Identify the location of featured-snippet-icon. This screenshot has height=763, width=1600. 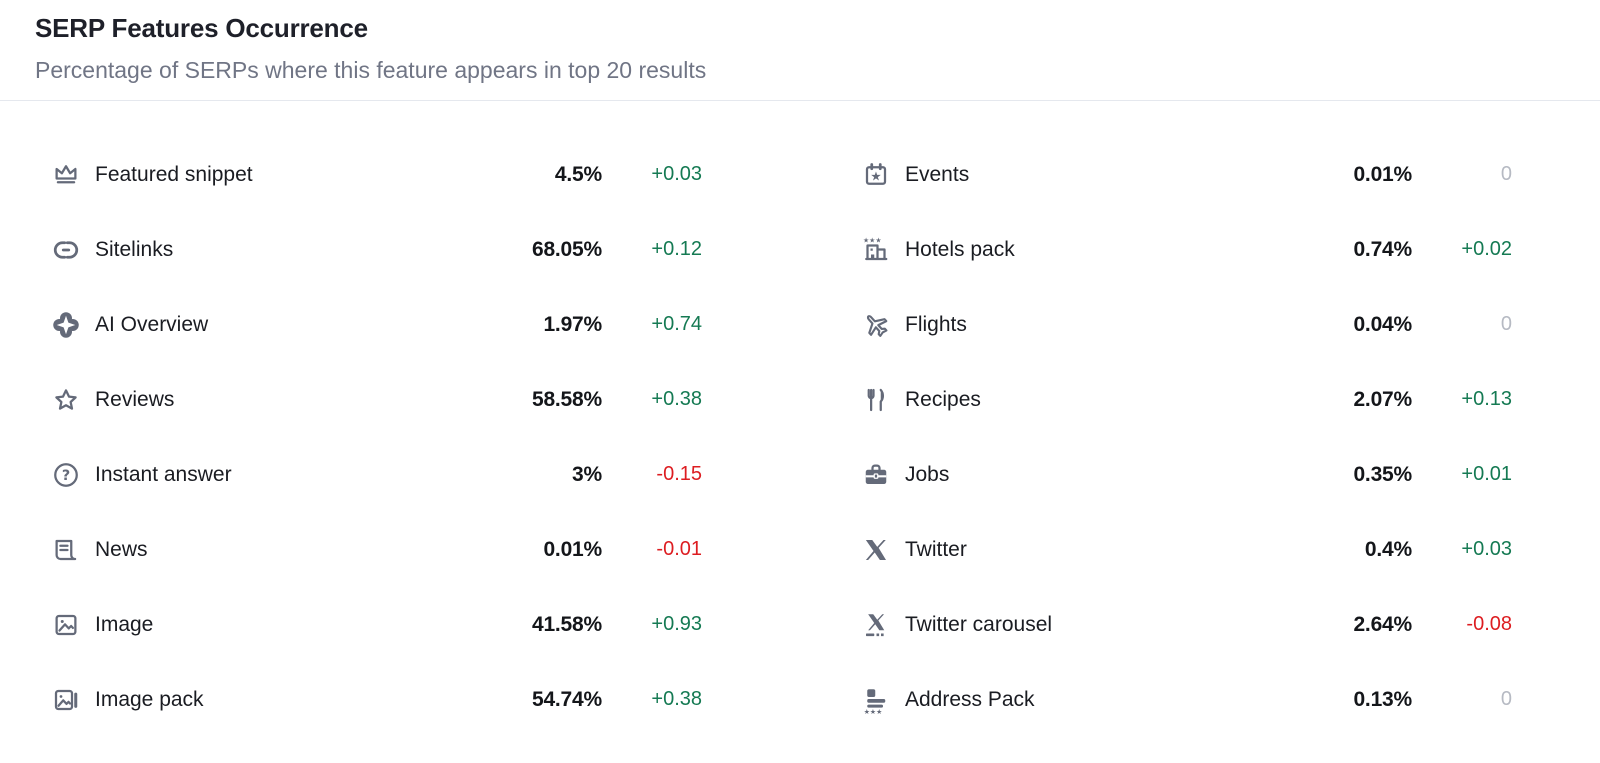
(66, 175).